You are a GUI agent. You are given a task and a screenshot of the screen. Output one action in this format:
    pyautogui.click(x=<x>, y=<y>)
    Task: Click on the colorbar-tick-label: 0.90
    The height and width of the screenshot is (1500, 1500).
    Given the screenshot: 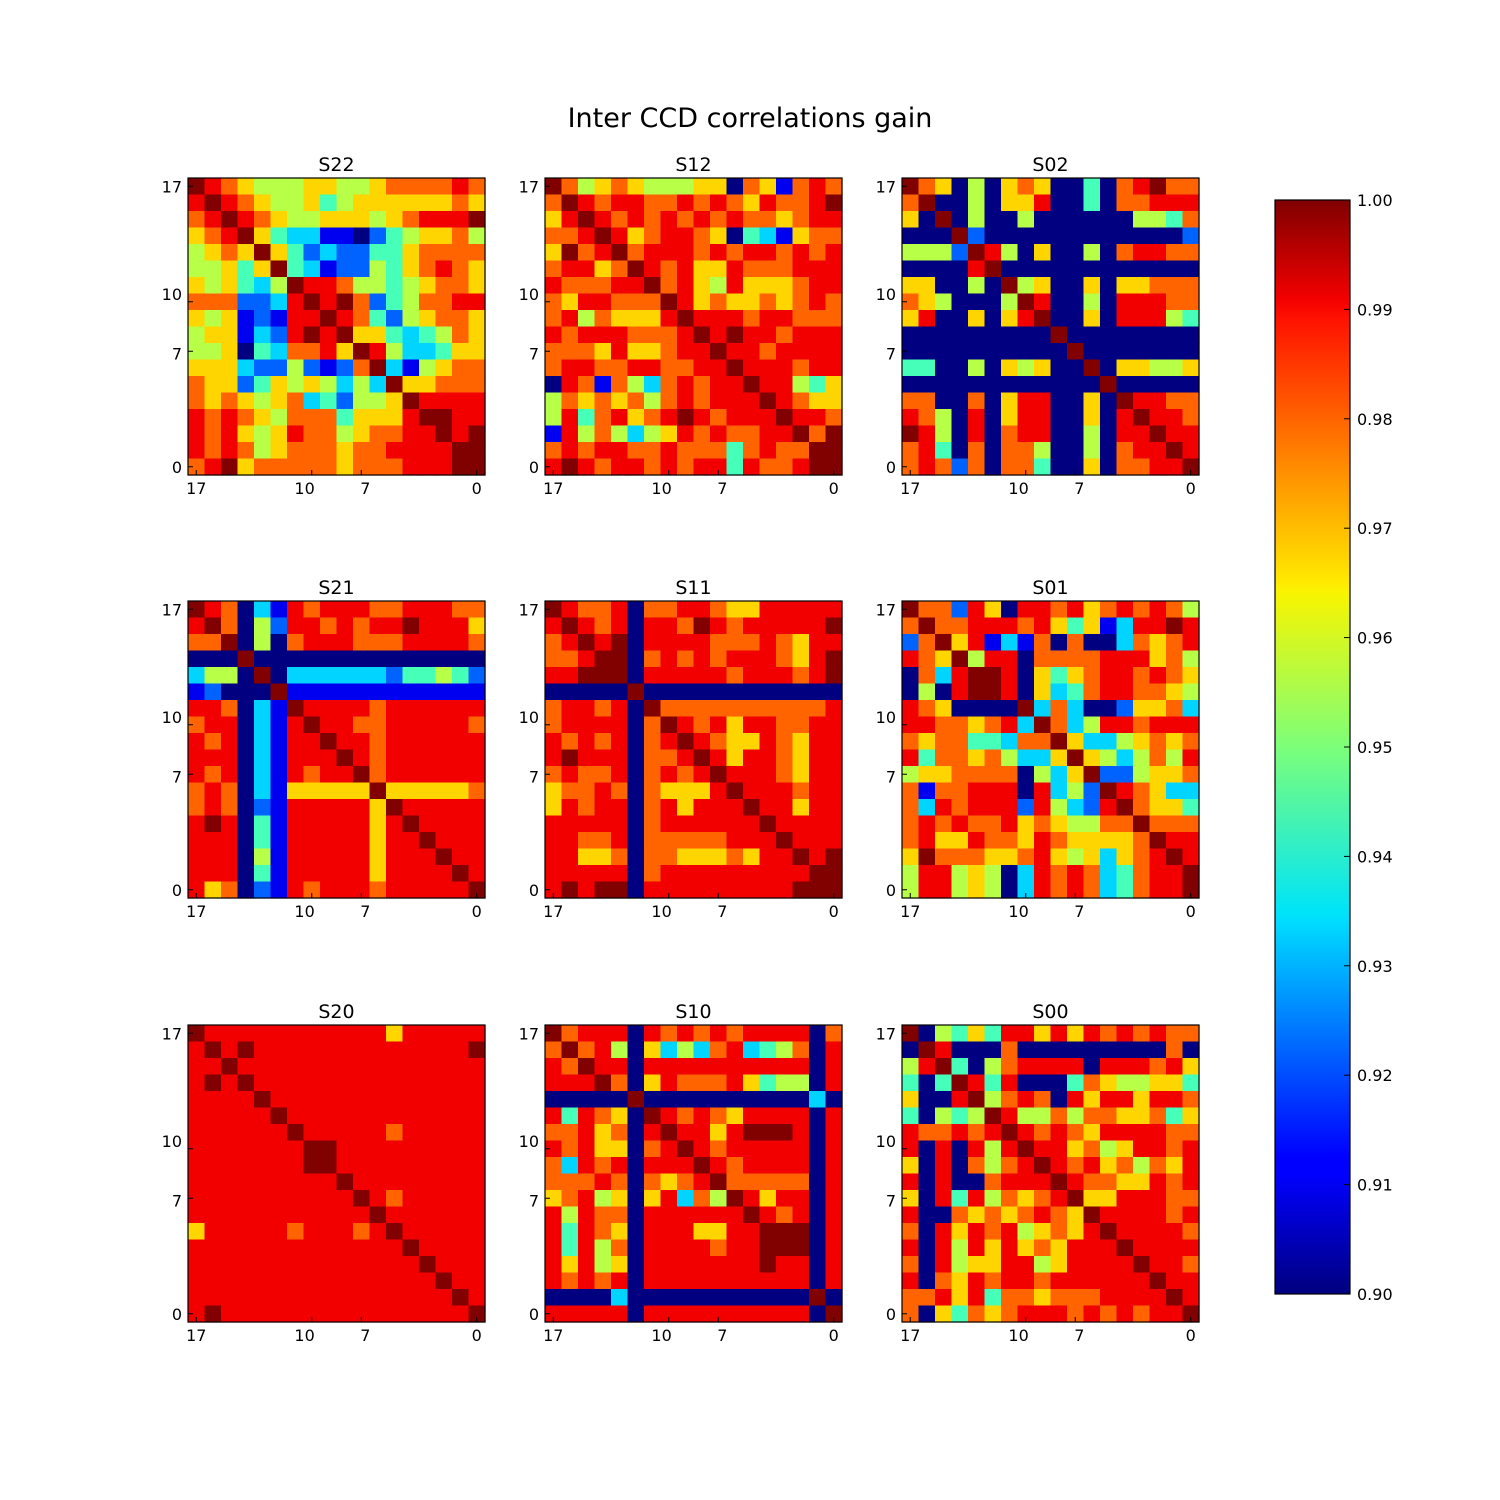 What is the action you would take?
    pyautogui.click(x=1375, y=1294)
    